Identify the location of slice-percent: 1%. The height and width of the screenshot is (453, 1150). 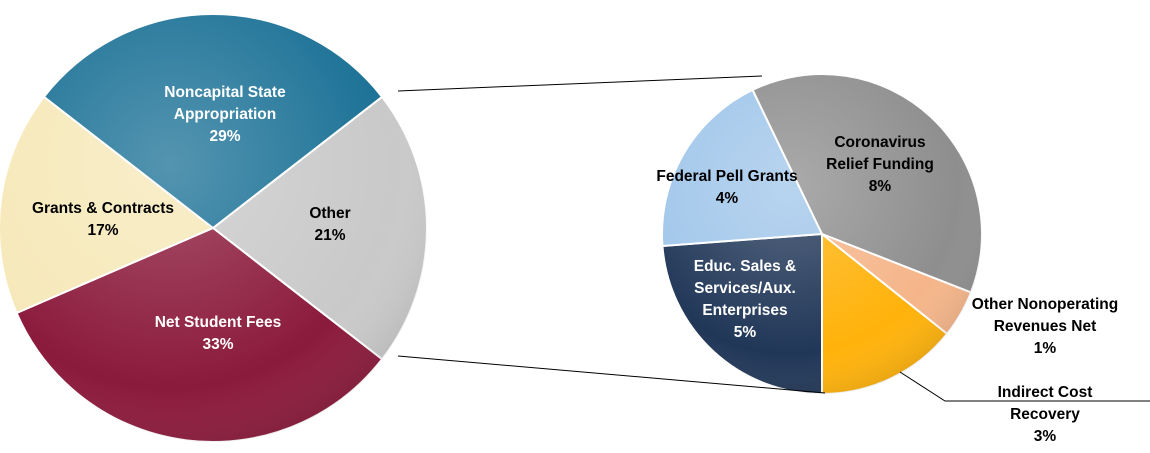
(1045, 348).